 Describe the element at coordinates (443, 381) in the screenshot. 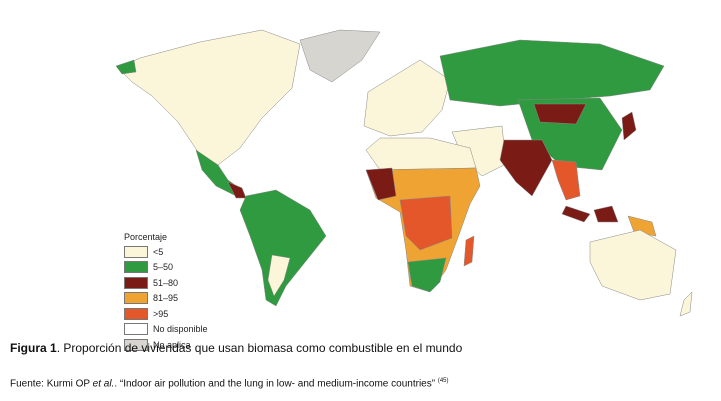

I see `source-ref: (45)` at that location.